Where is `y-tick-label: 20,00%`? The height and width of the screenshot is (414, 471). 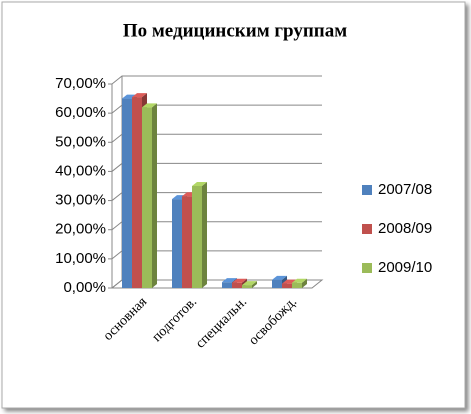
y-tick-label: 20,00% is located at coordinates (80, 229).